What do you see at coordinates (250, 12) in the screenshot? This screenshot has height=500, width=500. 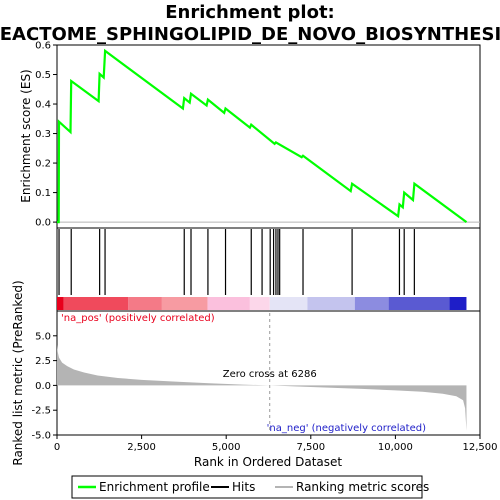 I see `chart-title-line1: Enrichment plot:` at bounding box center [250, 12].